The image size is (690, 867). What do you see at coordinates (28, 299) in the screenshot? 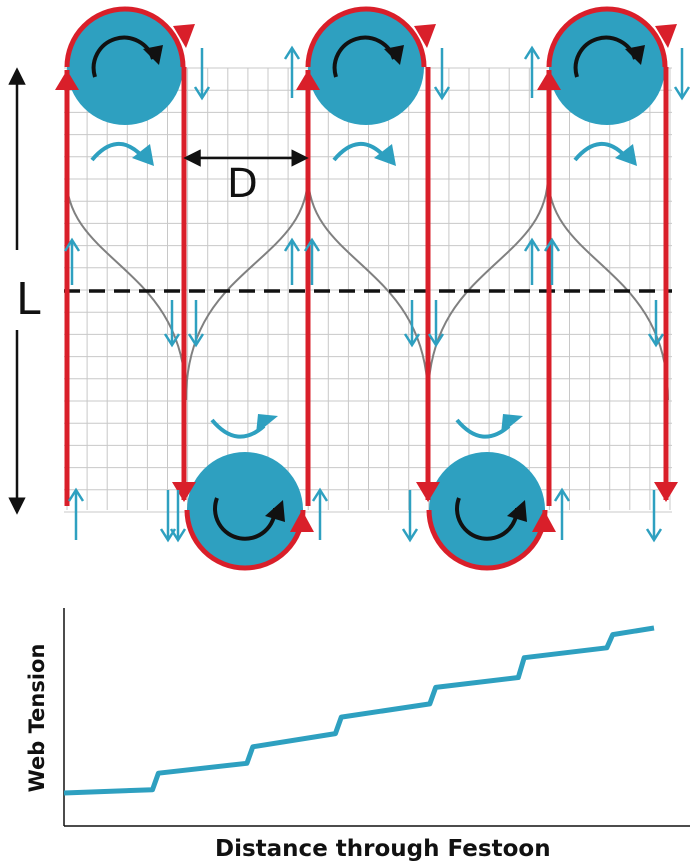
I see `length-label: L` at bounding box center [28, 299].